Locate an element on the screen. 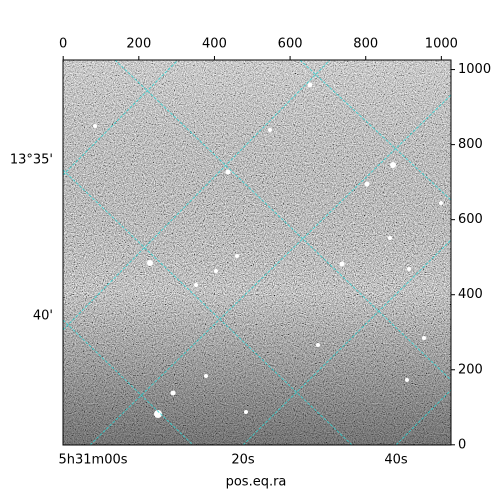  x-tick-label: 600 is located at coordinates (290, 44).